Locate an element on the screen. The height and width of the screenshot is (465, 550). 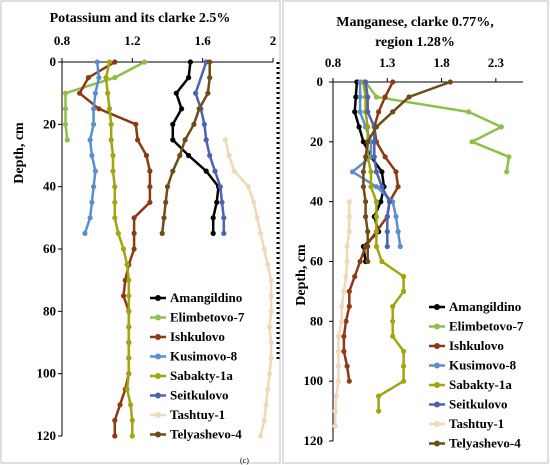
right-legend-label: Amangildino is located at coordinates (485, 306).